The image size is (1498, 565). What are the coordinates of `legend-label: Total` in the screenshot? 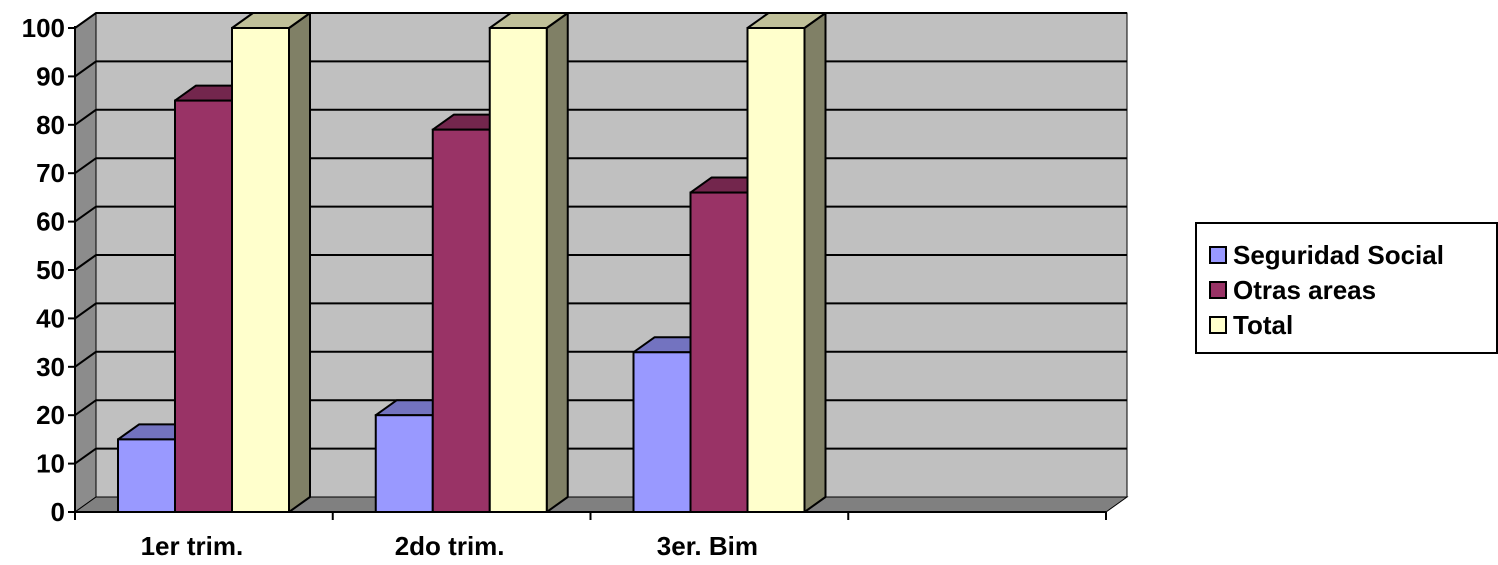 It's located at (1263, 324).